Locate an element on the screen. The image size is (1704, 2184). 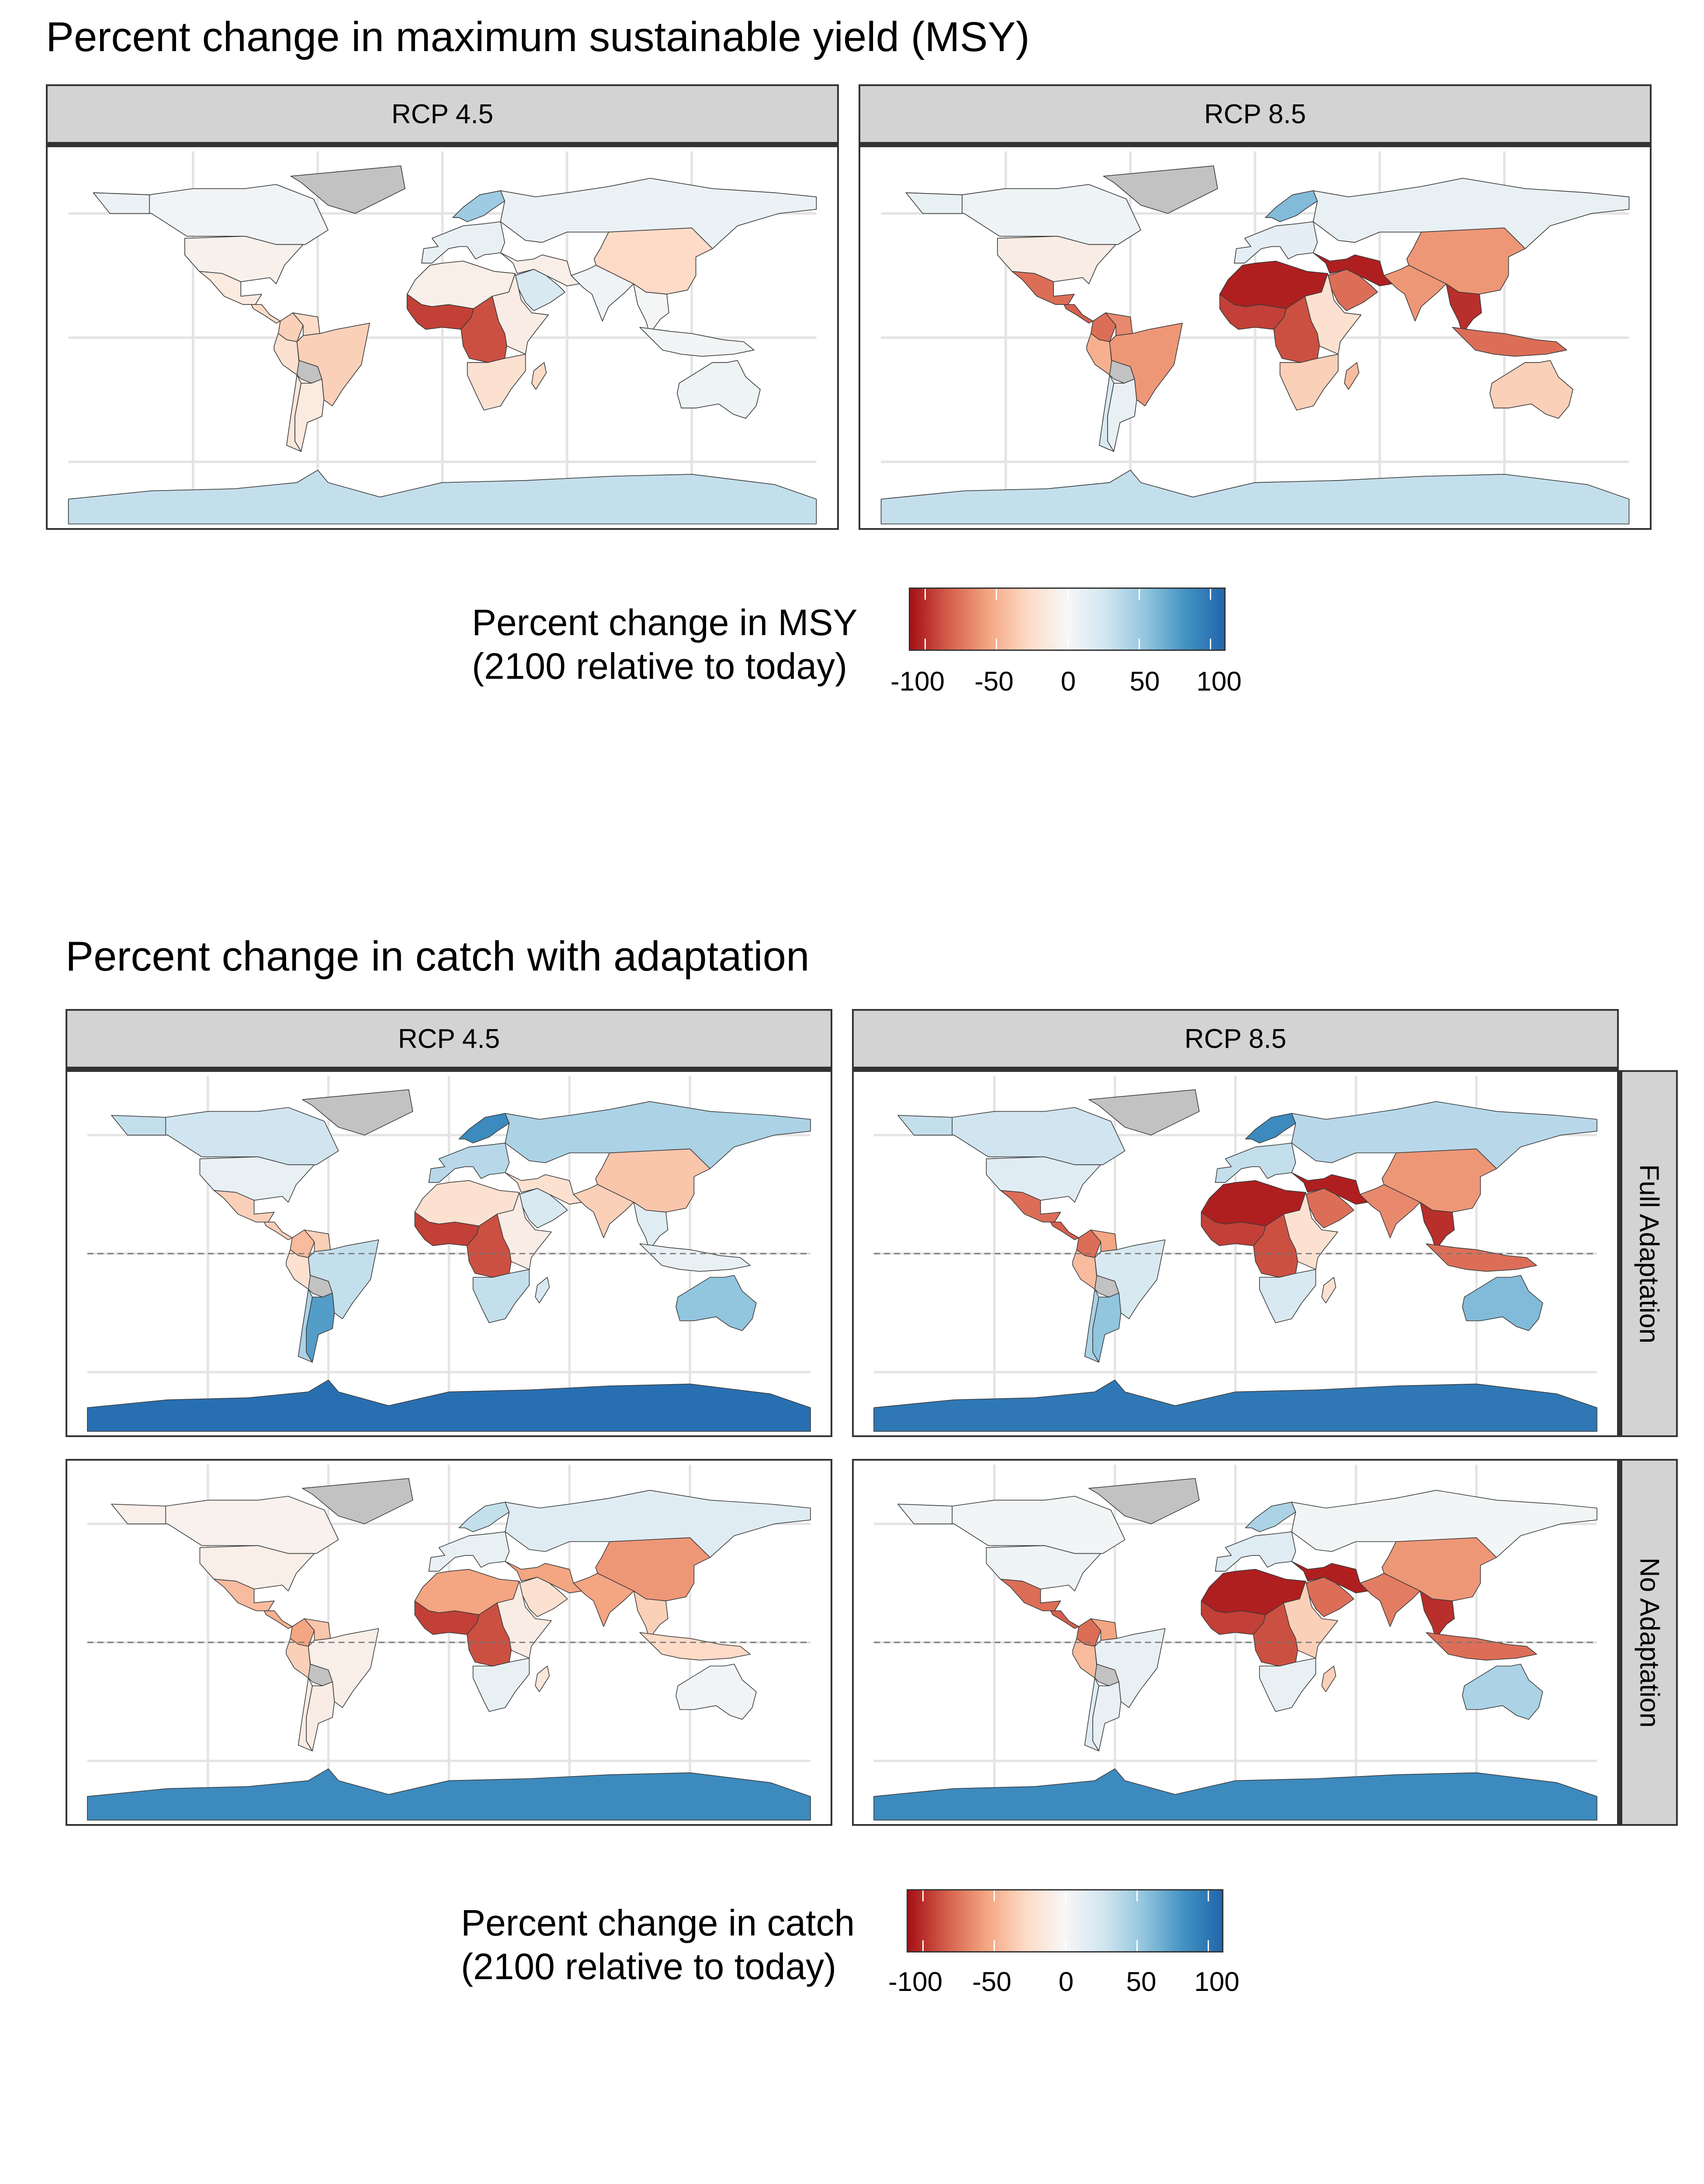
region-indonesia is located at coordinates (695, 1257).